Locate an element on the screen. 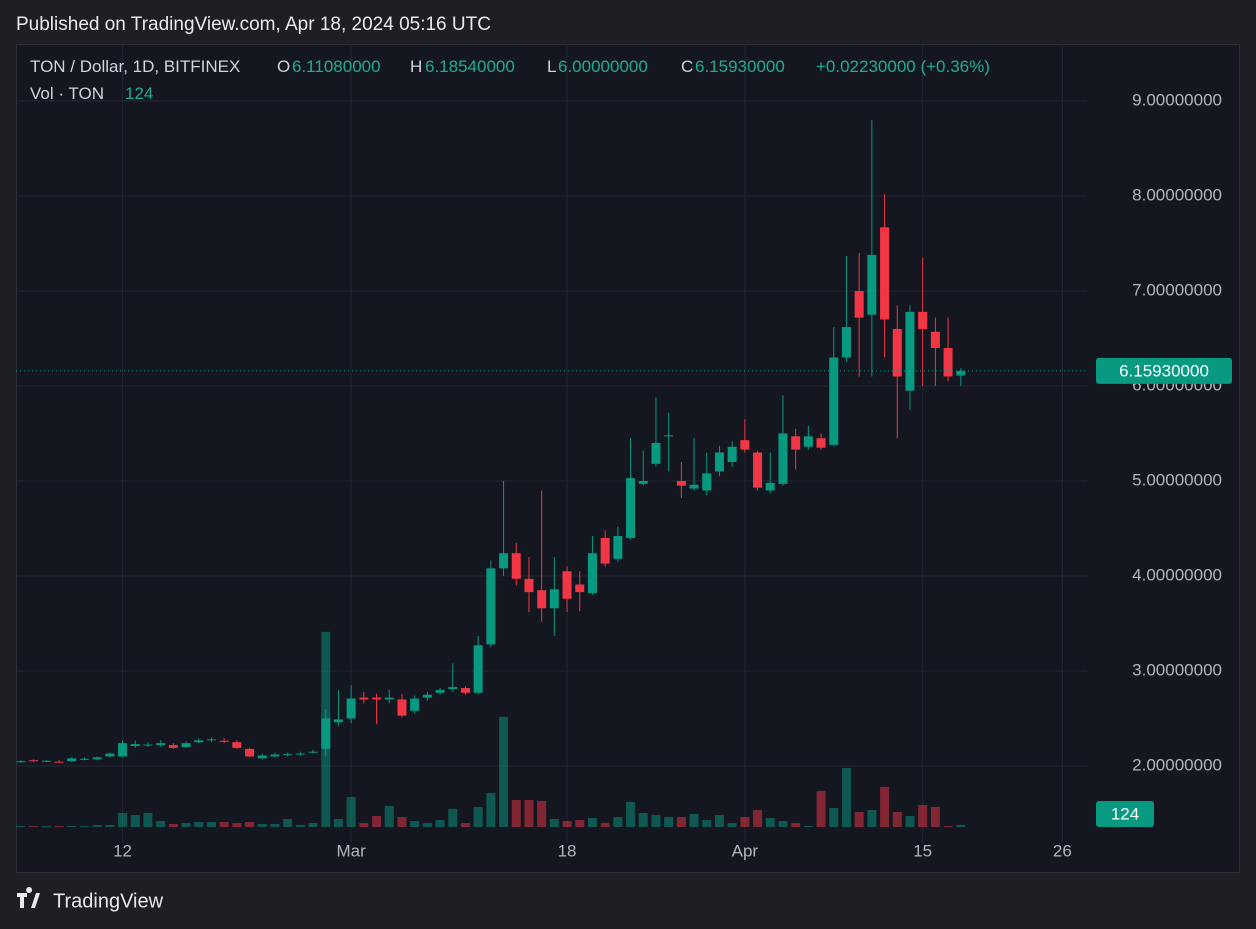 The width and height of the screenshot is (1256, 929). y-tick-label: 4.00000000 is located at coordinates (1177, 574).